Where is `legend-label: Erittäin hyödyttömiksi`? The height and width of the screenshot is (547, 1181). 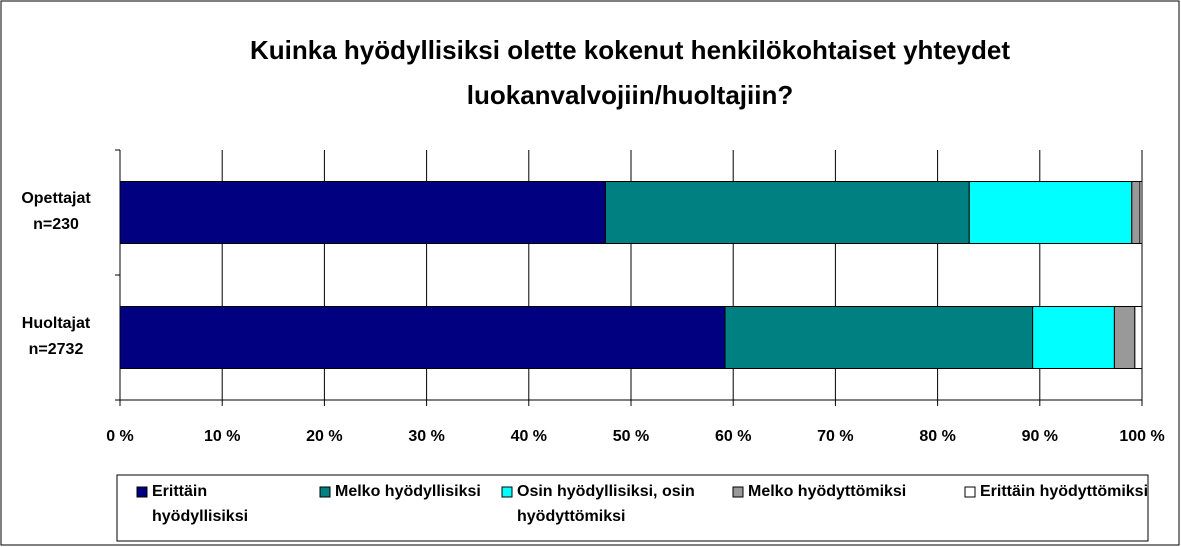
legend-label: Erittäin hyödyttömiksi is located at coordinates (1064, 491).